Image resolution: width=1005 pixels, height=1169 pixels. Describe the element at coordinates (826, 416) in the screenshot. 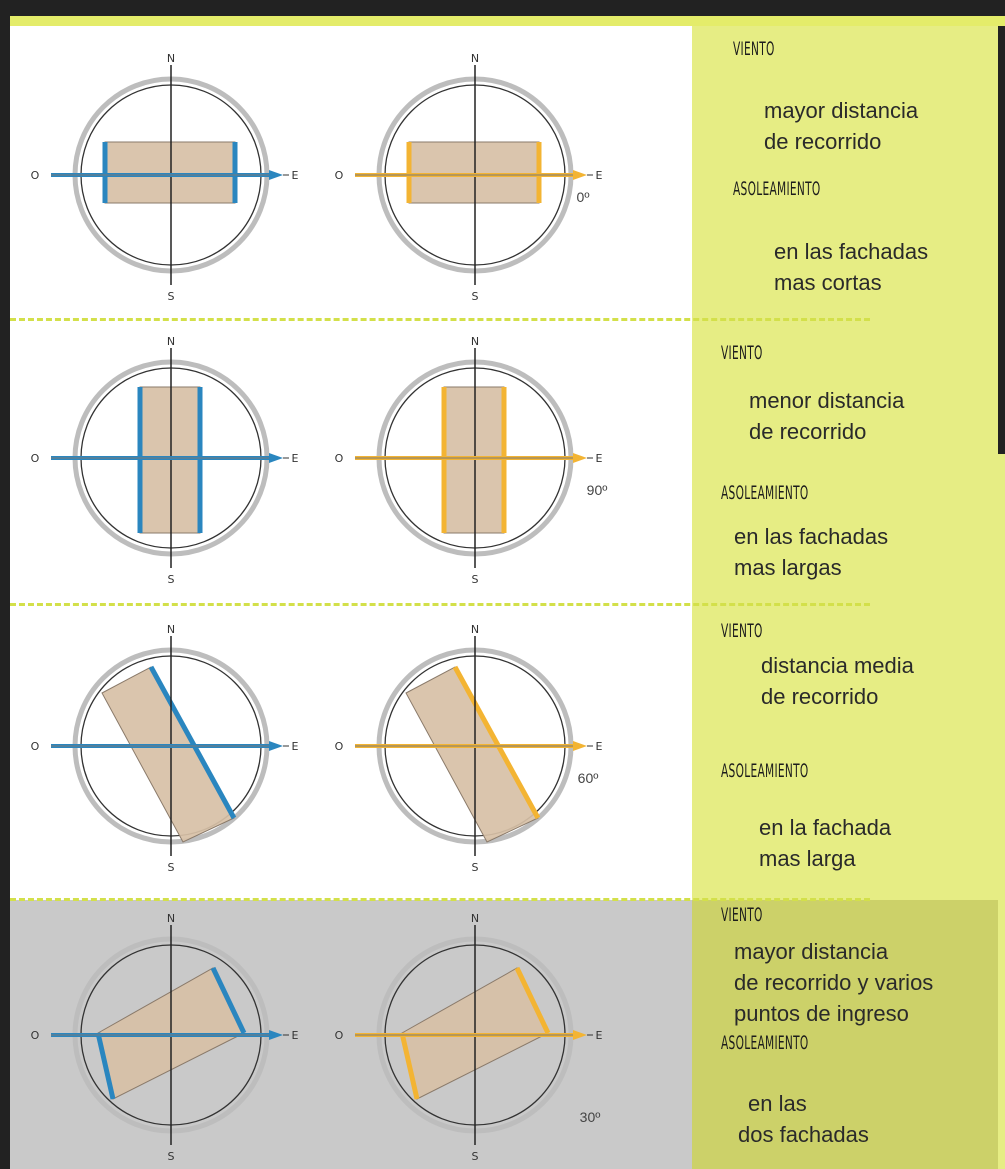

I see `wind-description: menor distancia de recorrido` at that location.